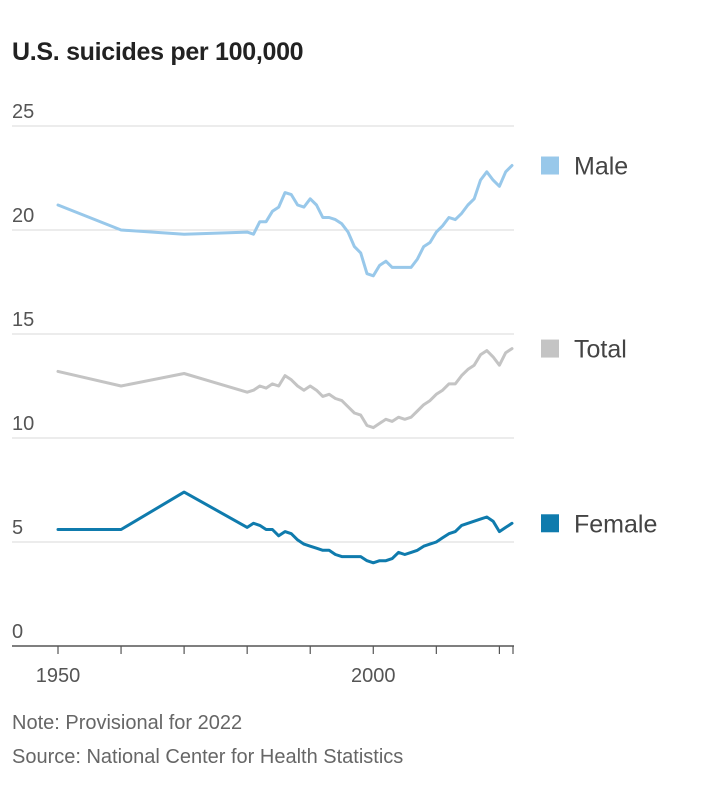 Image resolution: width=701 pixels, height=800 pixels. I want to click on chart-title: U.S. suicides per 100,000, so click(158, 52).